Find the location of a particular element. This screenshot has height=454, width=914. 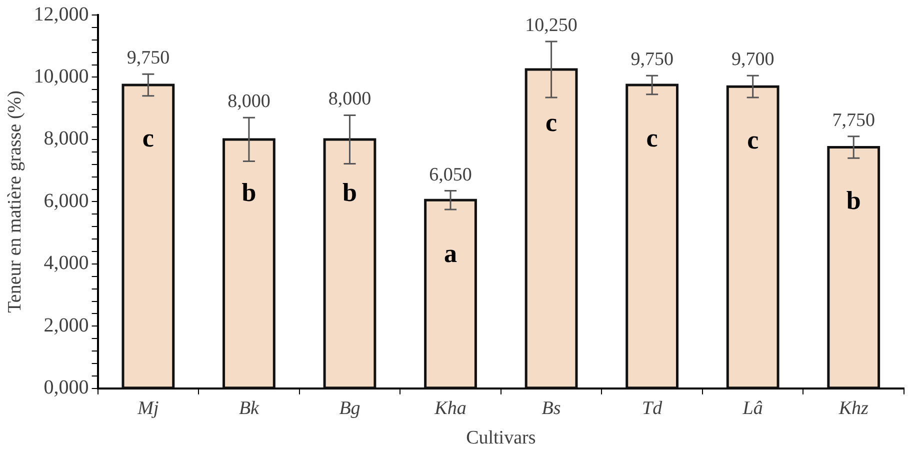

x-tick-label: Khz is located at coordinates (853, 408).